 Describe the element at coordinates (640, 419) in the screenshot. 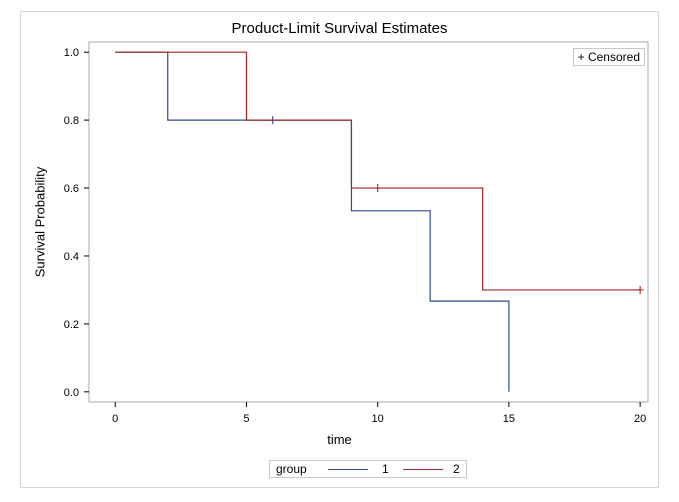

I see `x-tick-label: 20` at that location.